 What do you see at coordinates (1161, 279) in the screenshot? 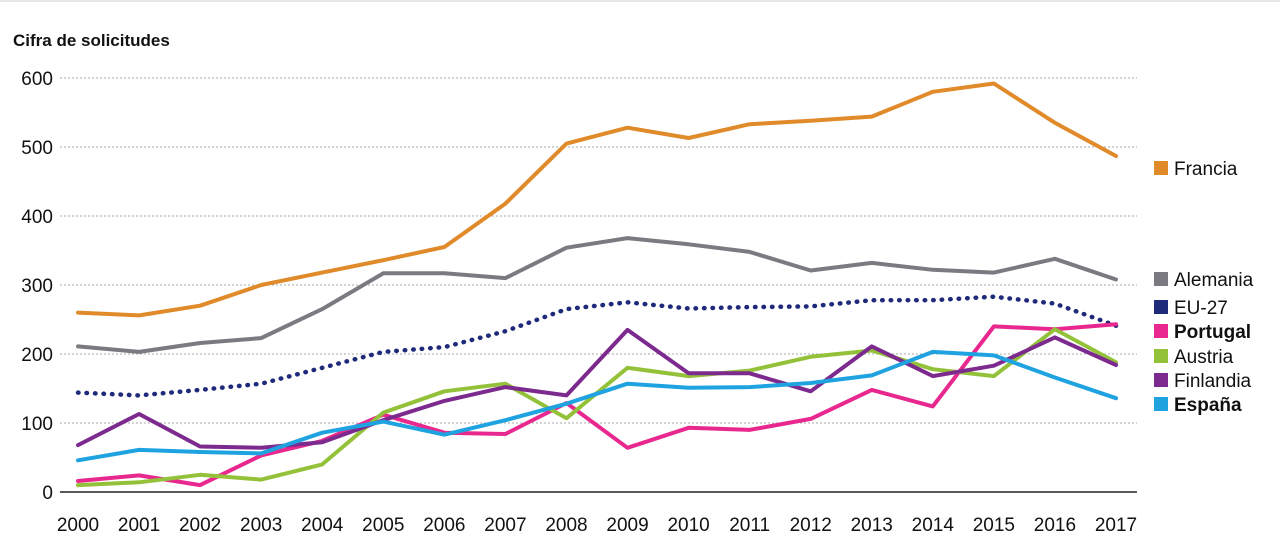
I see `legend-swatch-alemania` at bounding box center [1161, 279].